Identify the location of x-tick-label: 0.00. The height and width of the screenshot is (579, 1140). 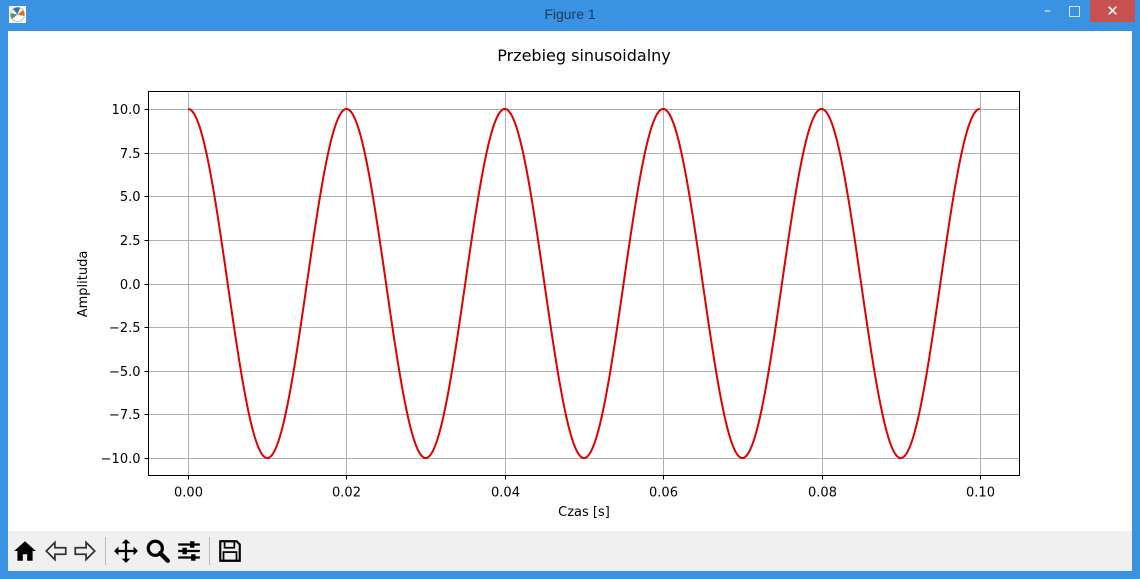
(188, 493).